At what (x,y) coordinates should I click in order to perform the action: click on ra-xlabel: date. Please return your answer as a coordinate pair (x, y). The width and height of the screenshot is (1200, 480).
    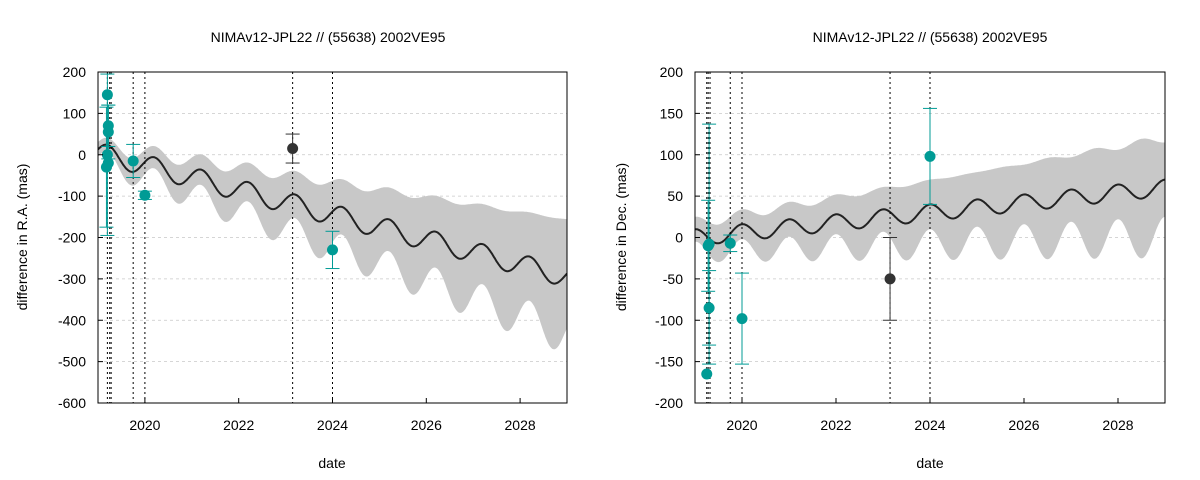
    Looking at the image, I should click on (331, 463).